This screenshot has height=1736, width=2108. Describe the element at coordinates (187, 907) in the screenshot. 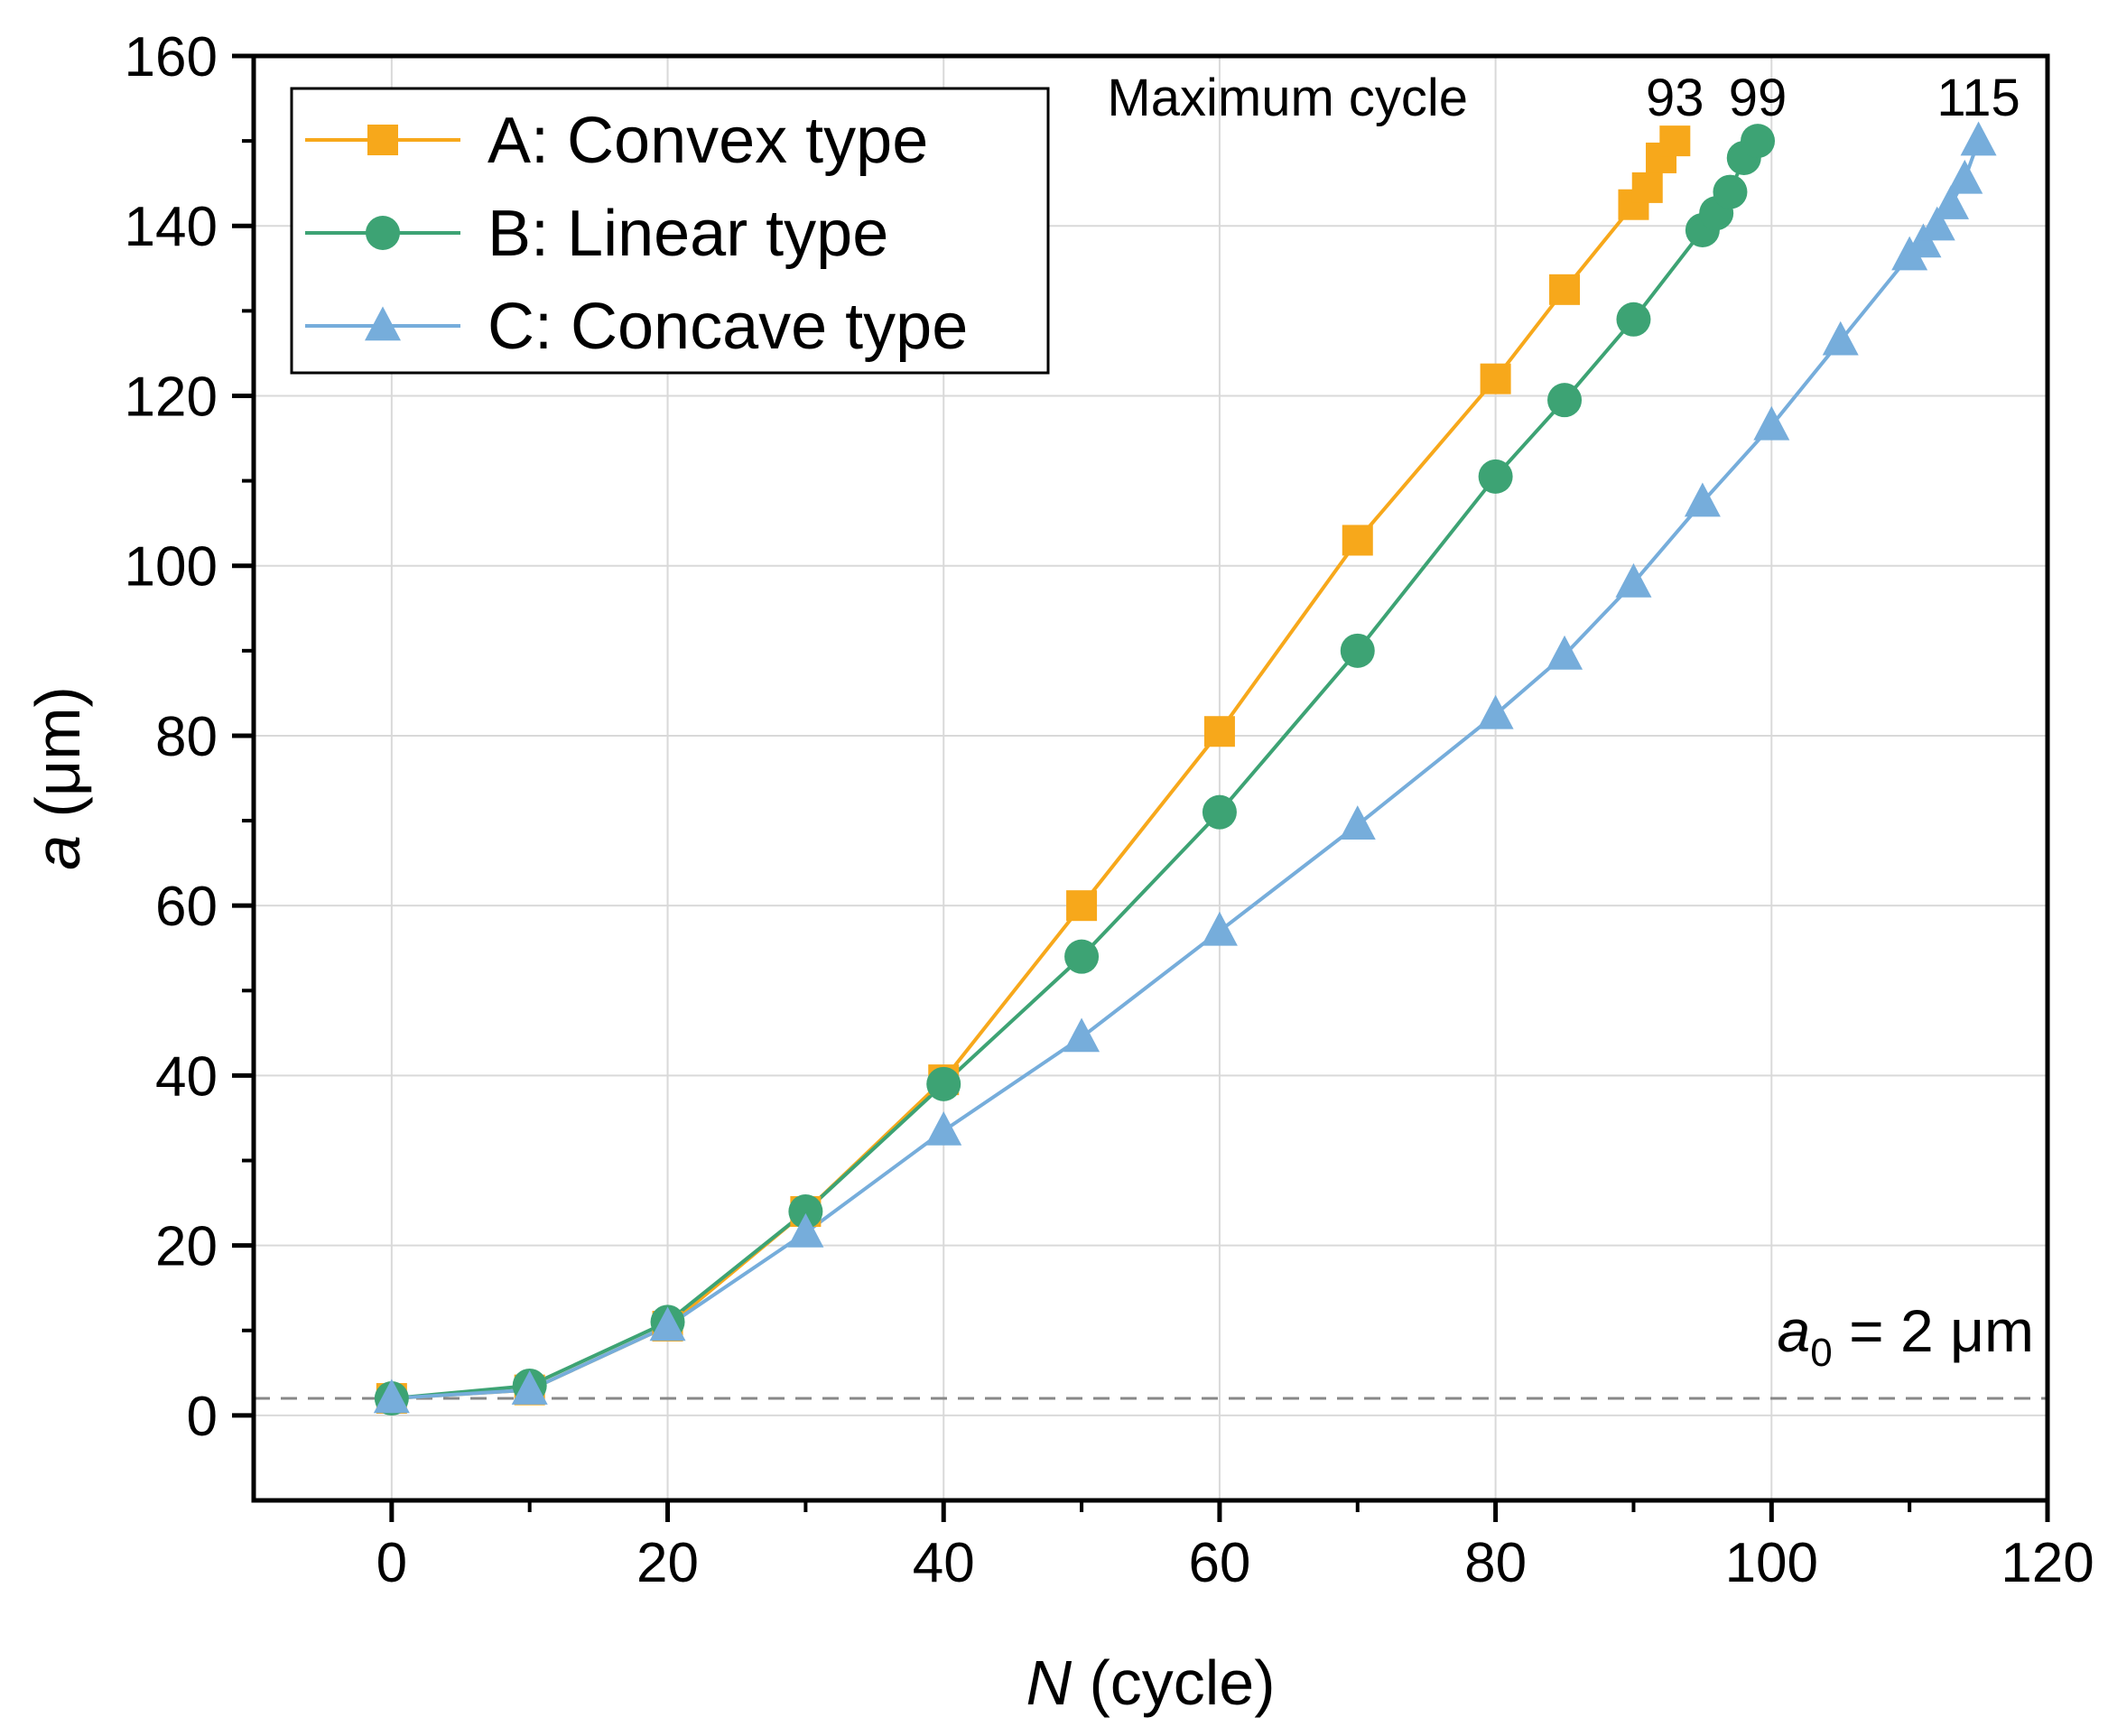

I see `y-tick-label-60: 60` at that location.